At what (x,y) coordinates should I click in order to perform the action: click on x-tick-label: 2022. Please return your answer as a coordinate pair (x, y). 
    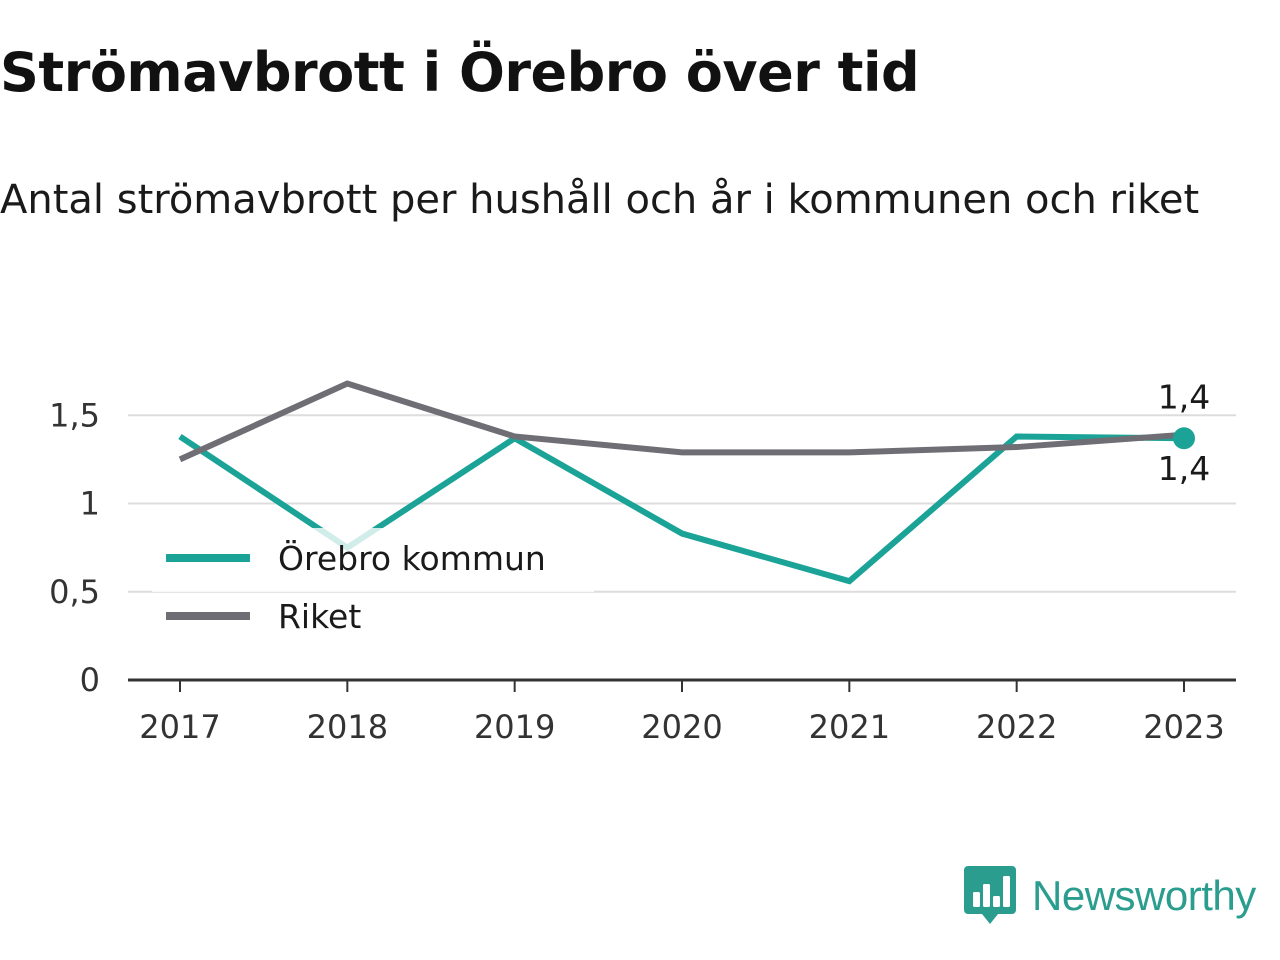
    Looking at the image, I should click on (1016, 727).